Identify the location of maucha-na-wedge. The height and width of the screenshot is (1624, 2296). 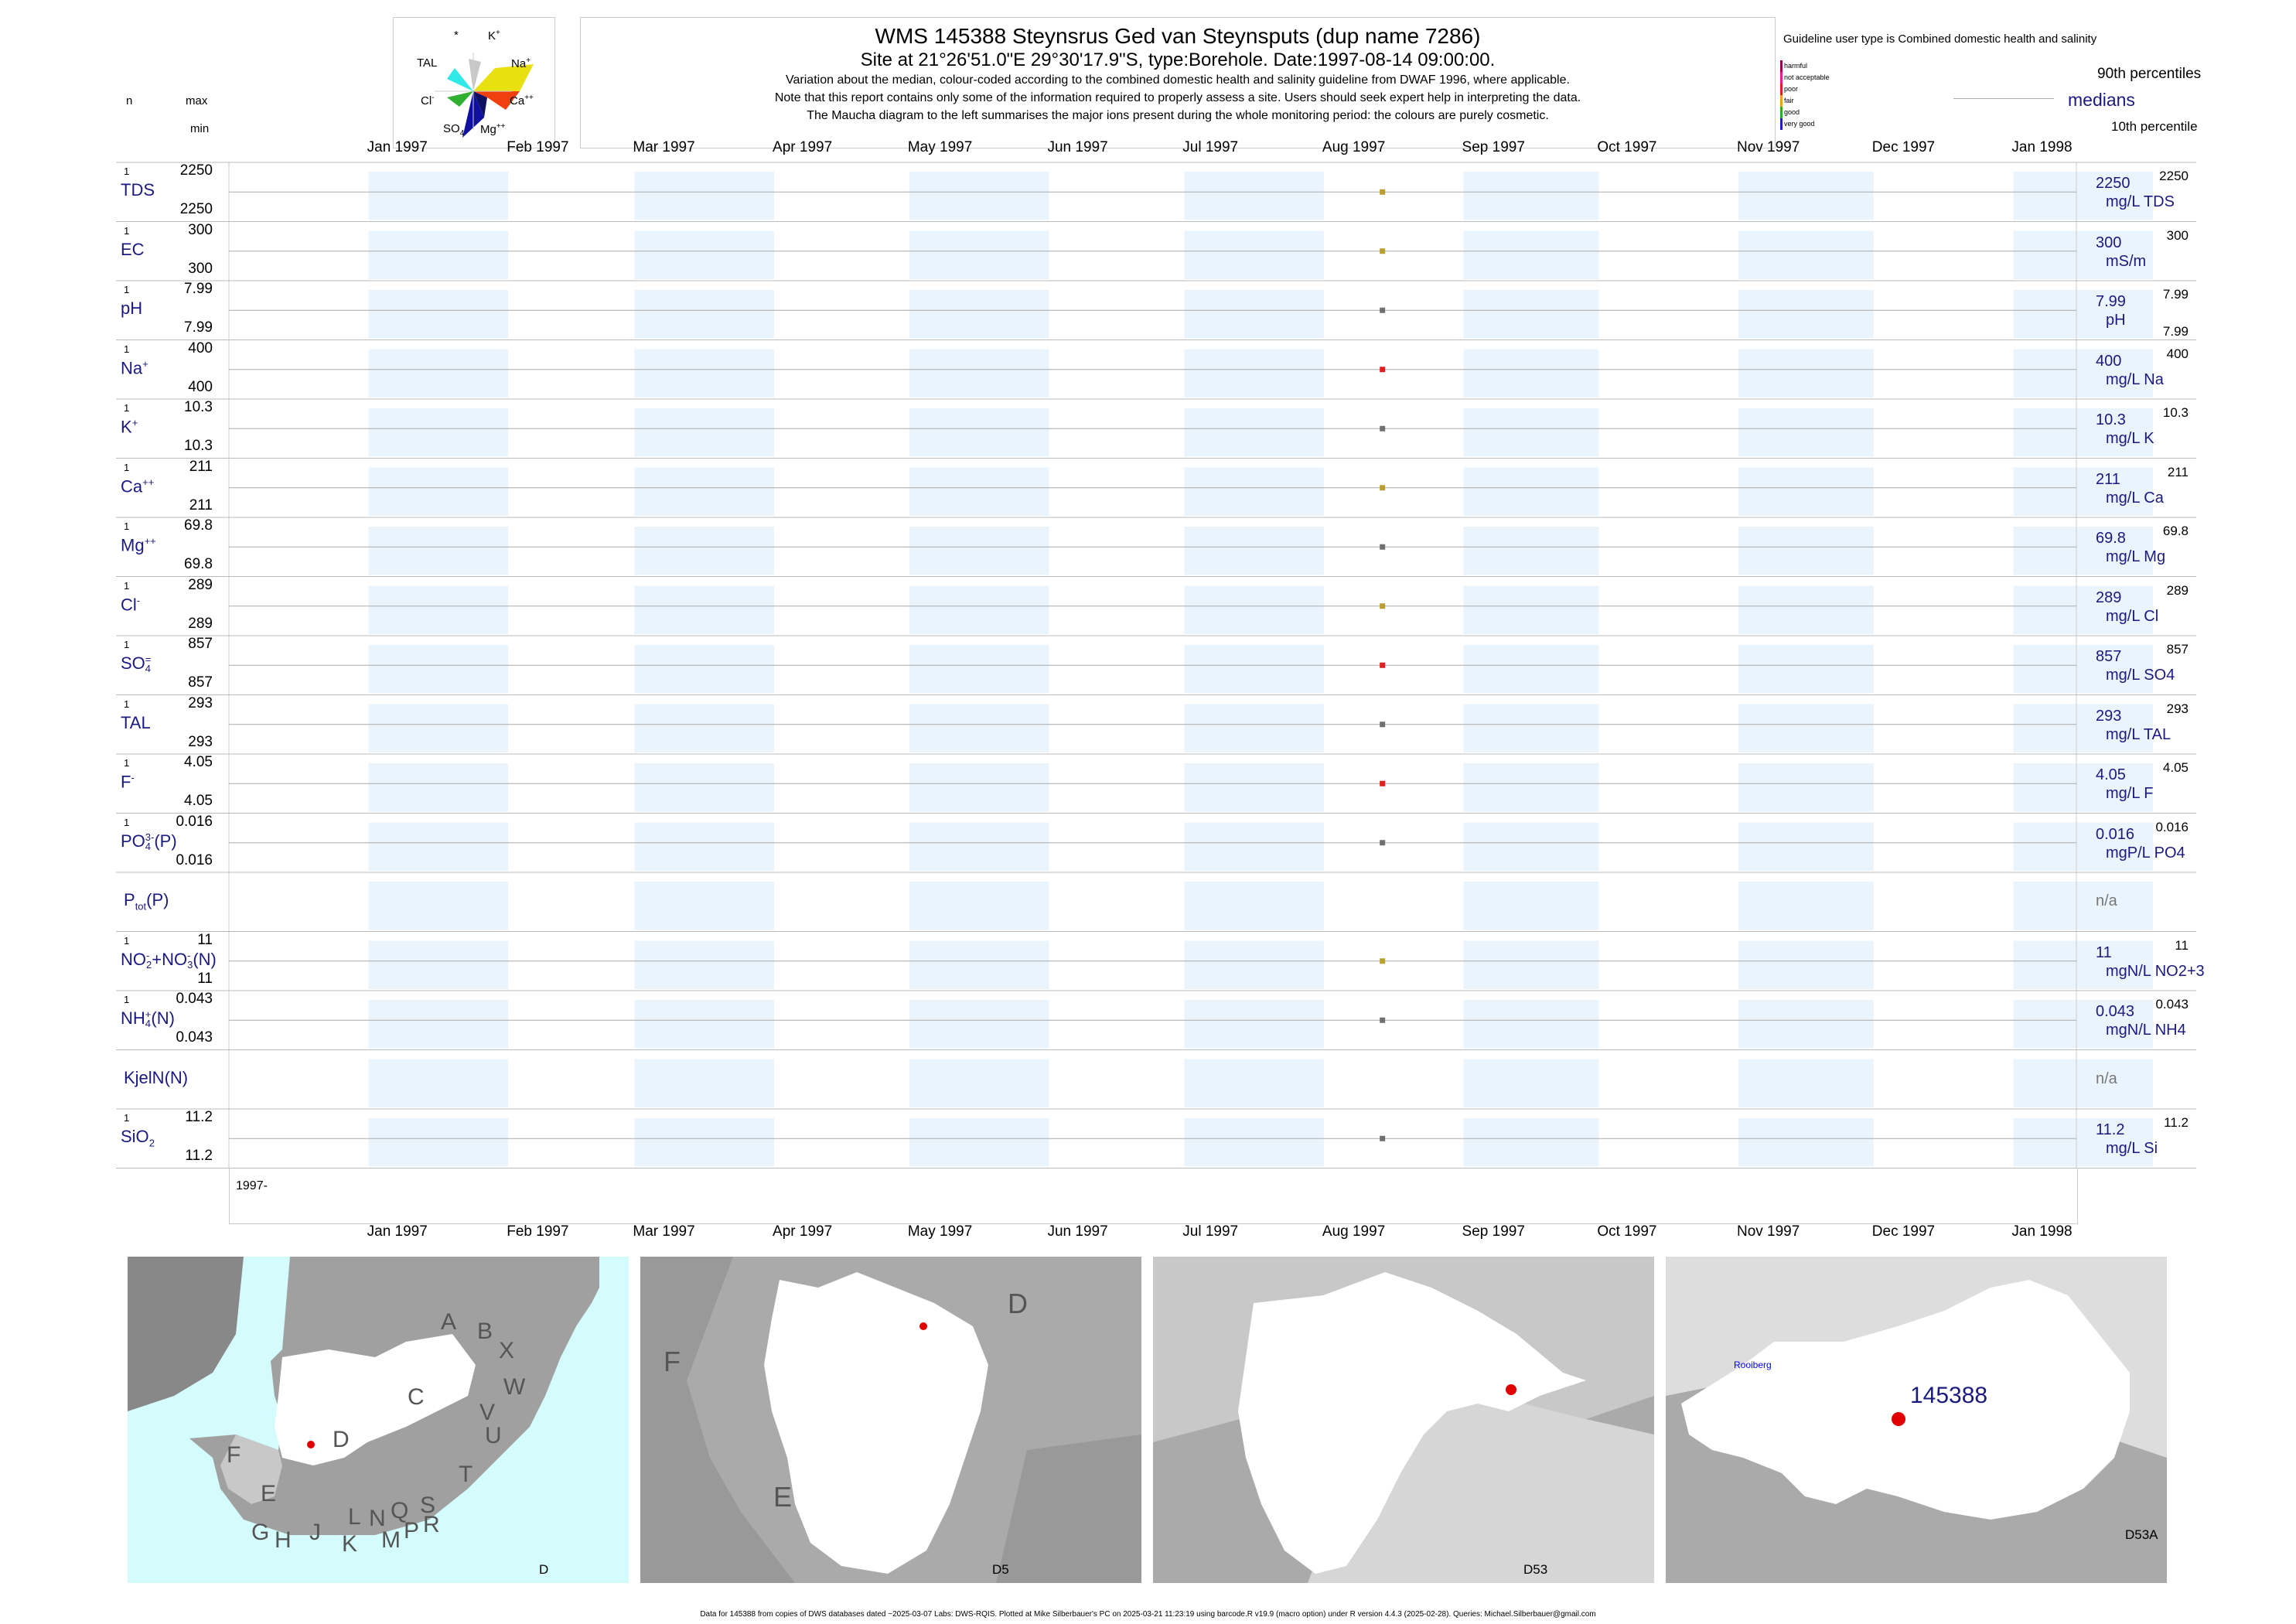
(503, 77).